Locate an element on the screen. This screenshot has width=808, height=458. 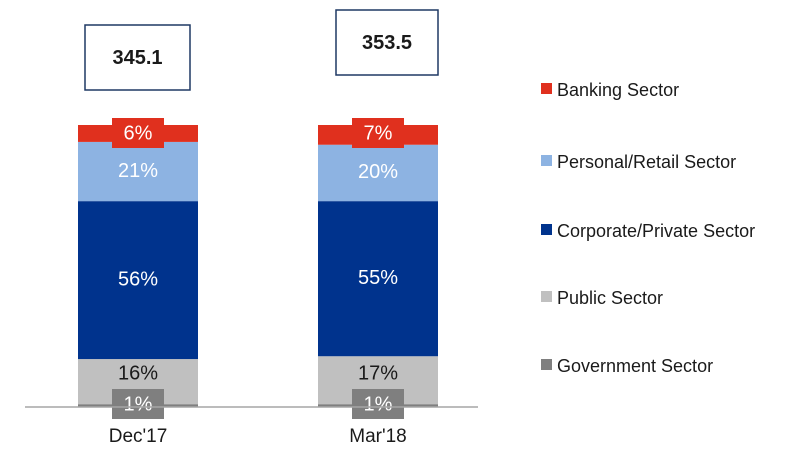
data-label: 6% is located at coordinates (138, 133).